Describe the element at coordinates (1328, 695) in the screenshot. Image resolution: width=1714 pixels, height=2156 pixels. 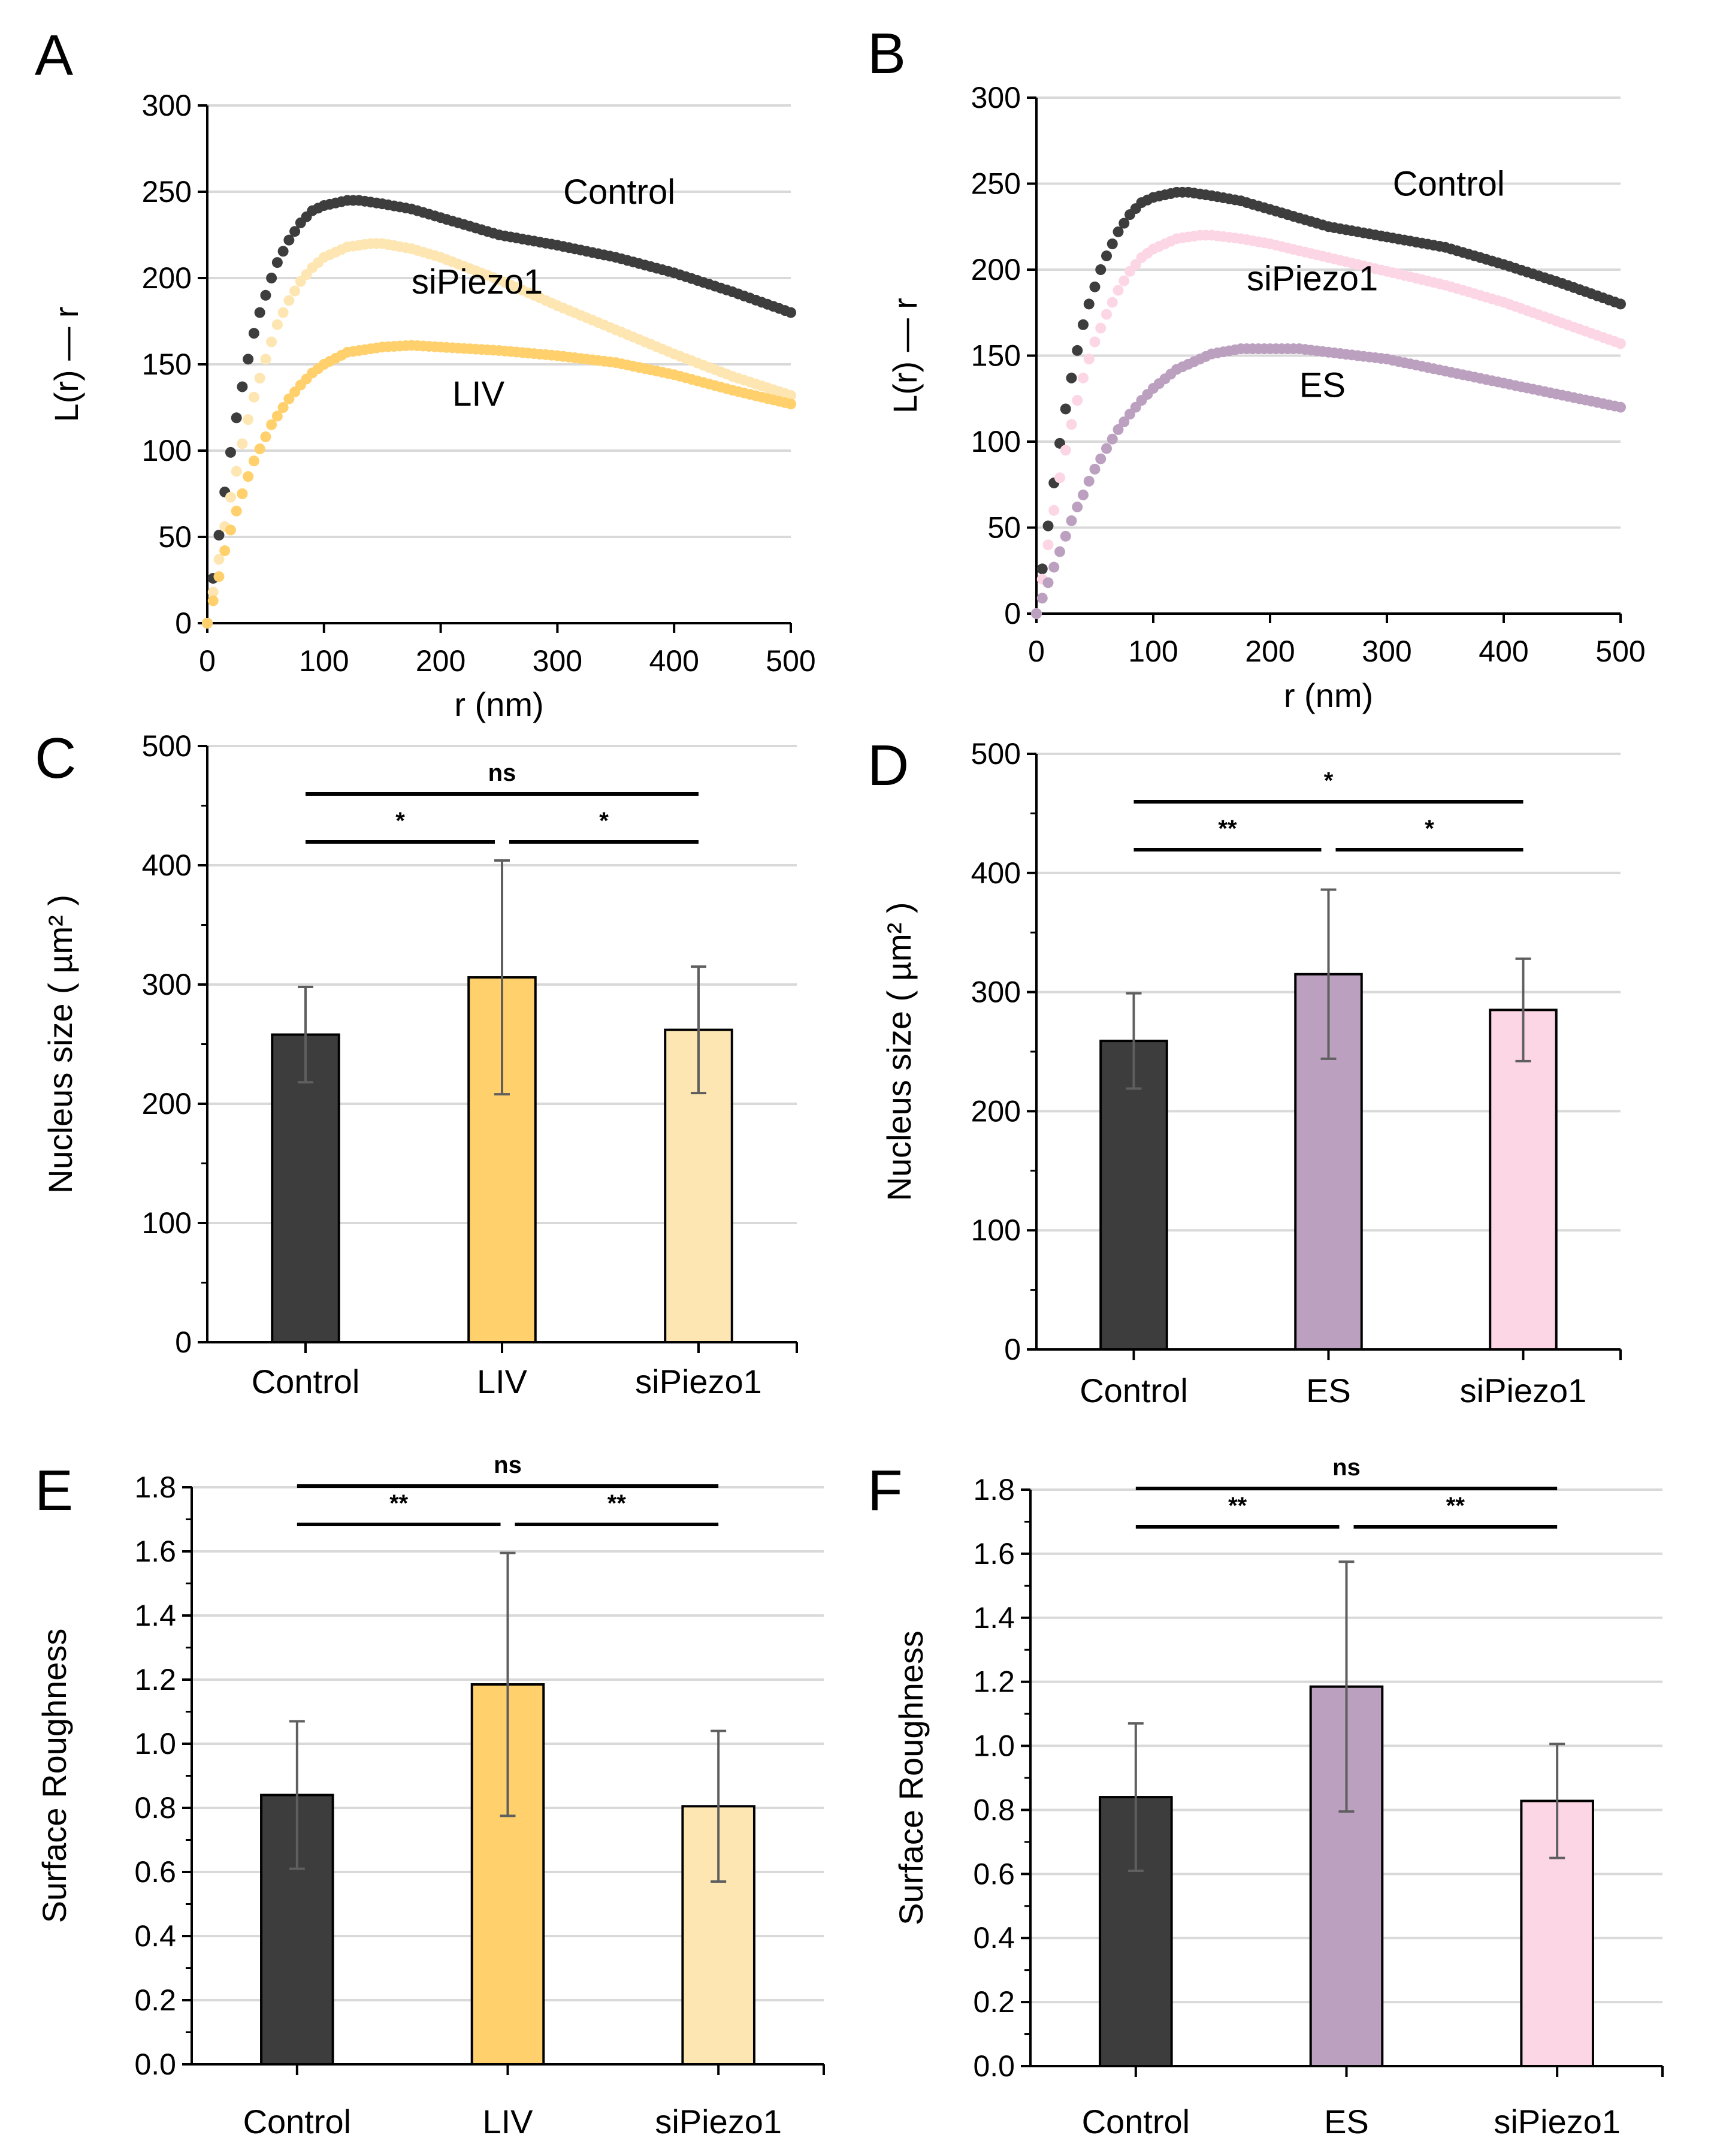
I see `x-axis-label: r (nm)` at that location.